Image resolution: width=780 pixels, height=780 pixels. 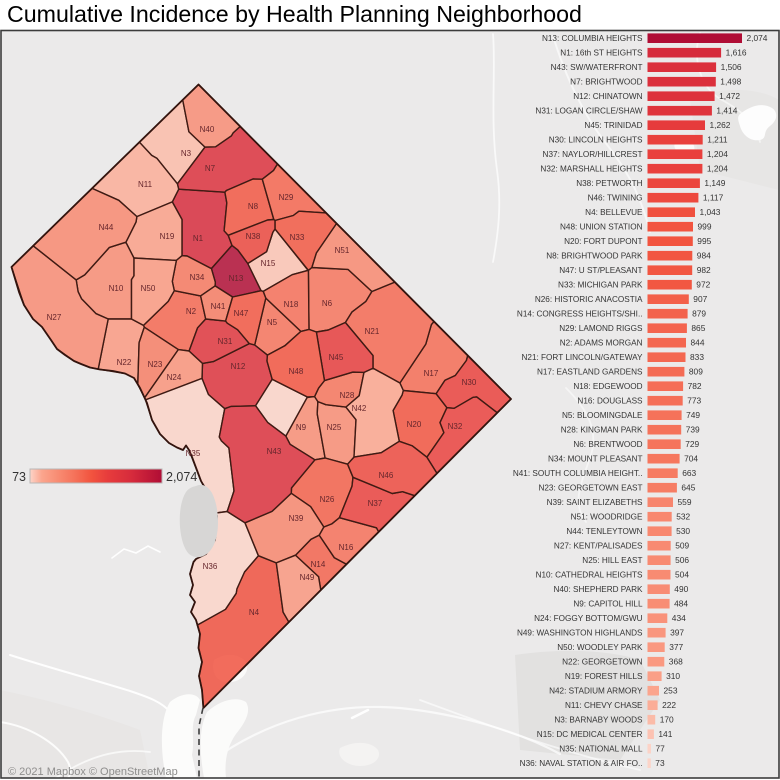 I want to click on svg-text: N28: KINGMAN PARK, so click(x=602, y=430).